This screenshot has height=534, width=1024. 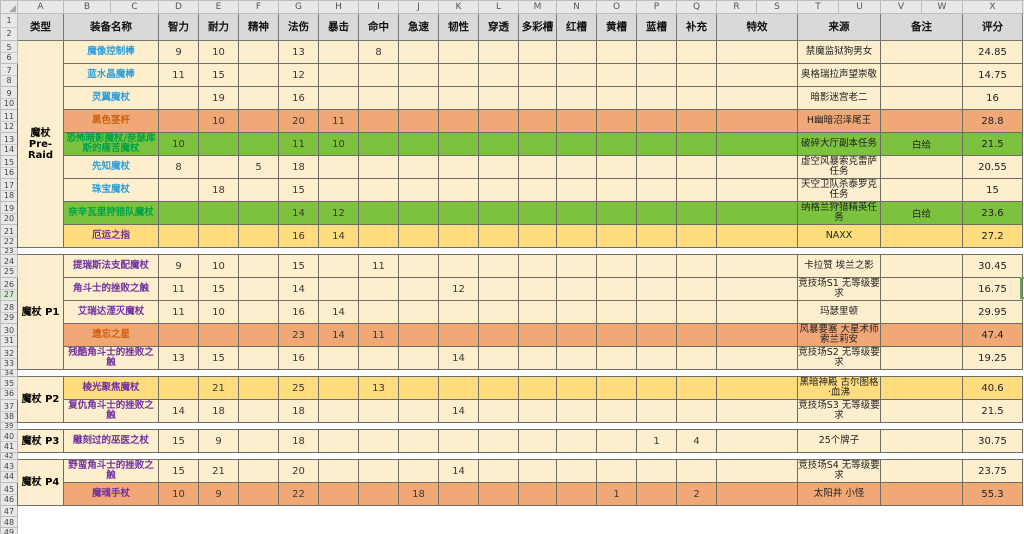 What do you see at coordinates (992, 494) in the screenshot?
I see `cell-score: 55.3` at bounding box center [992, 494].